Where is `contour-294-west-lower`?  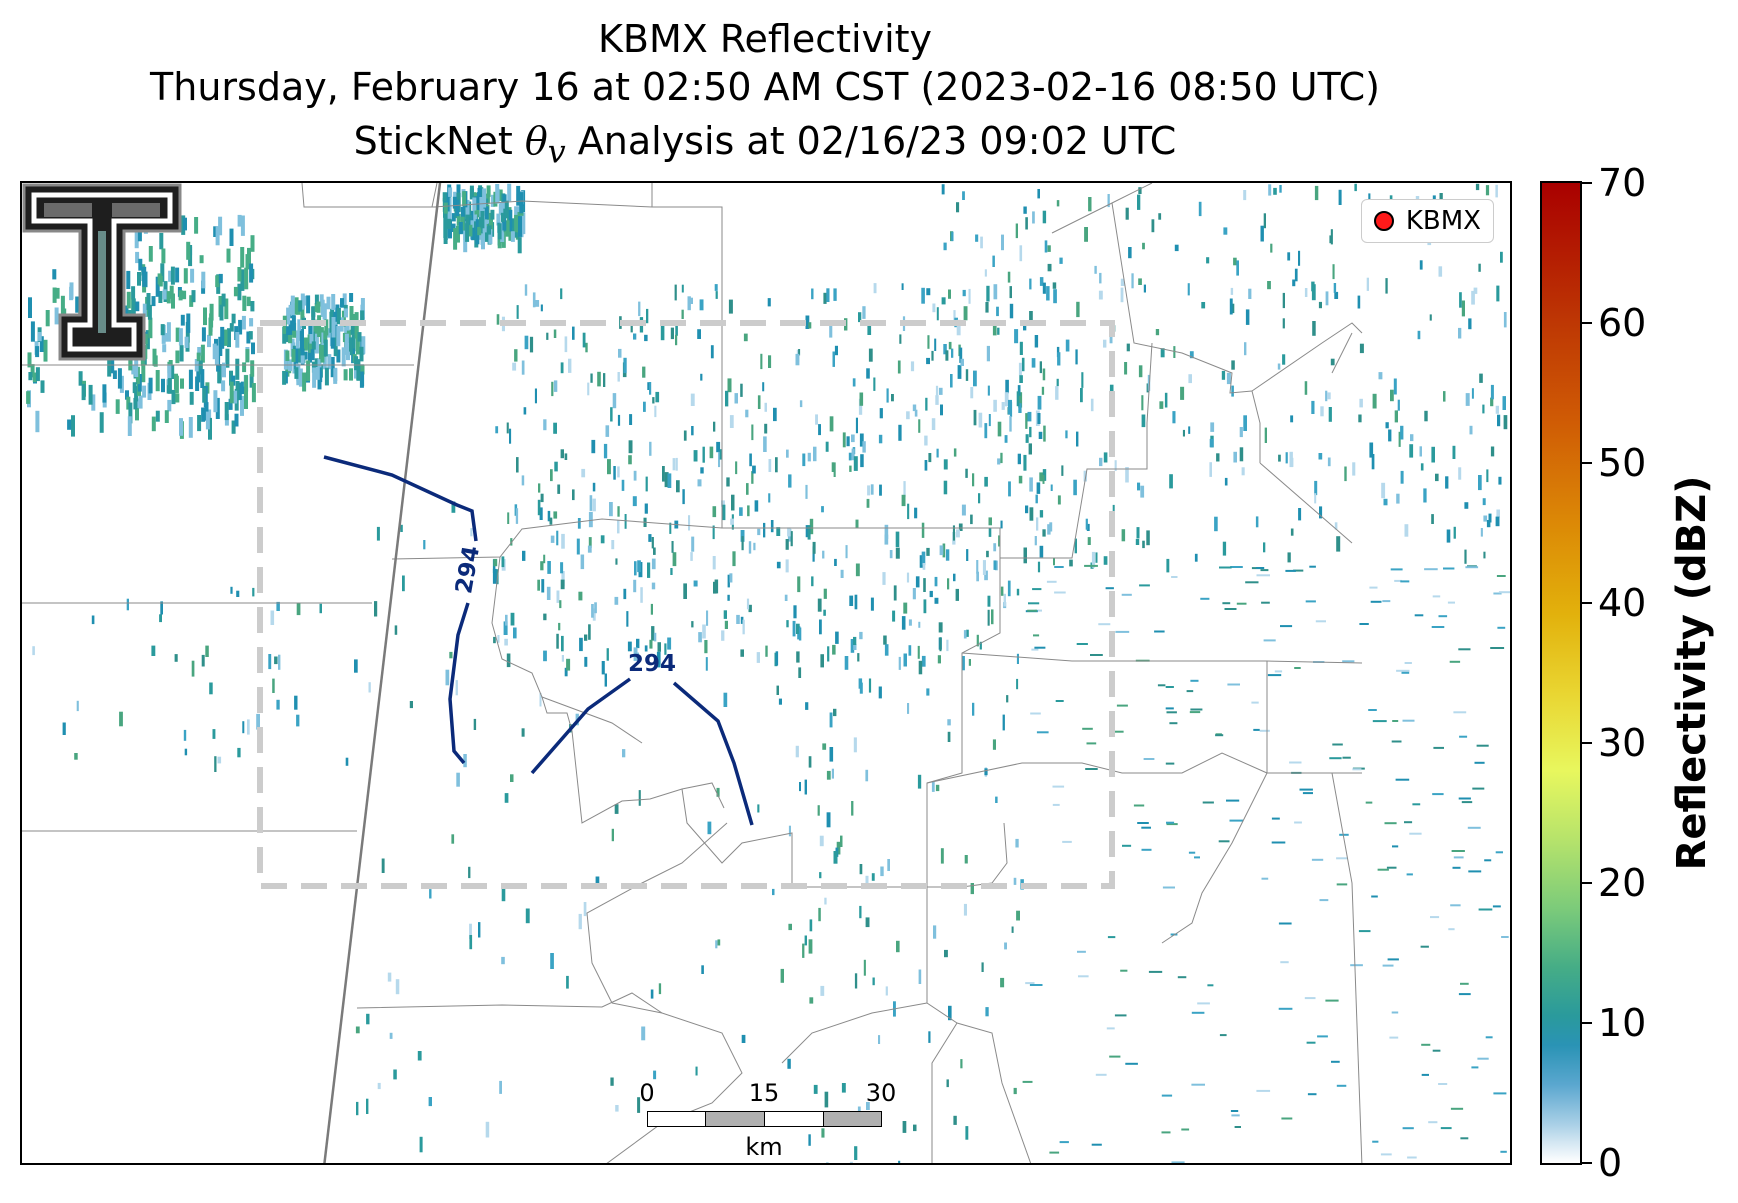 contour-294-west-lower is located at coordinates (459, 683).